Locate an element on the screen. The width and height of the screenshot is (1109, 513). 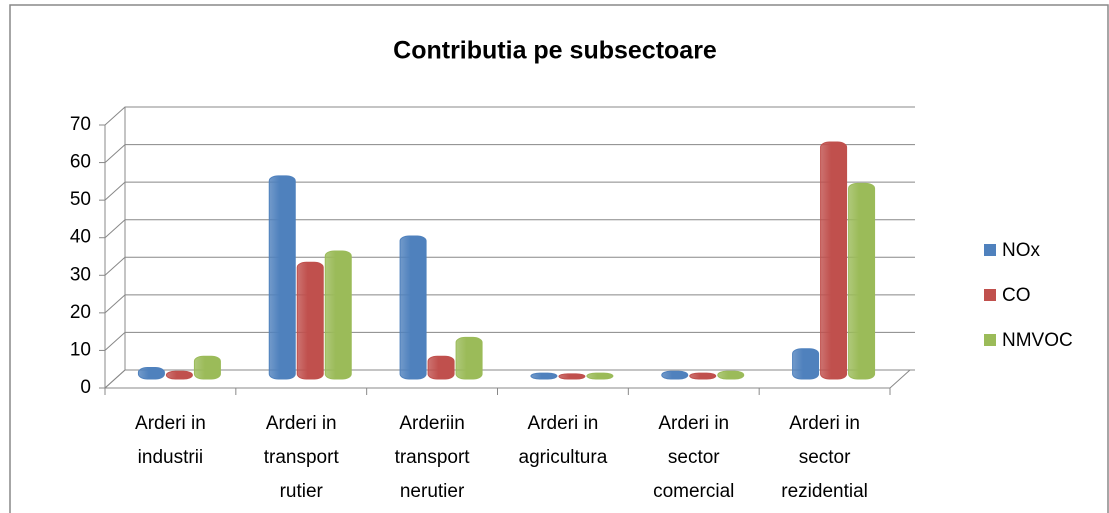
x-tick-label: Arderi in transport rutier is located at coordinates (302, 457).